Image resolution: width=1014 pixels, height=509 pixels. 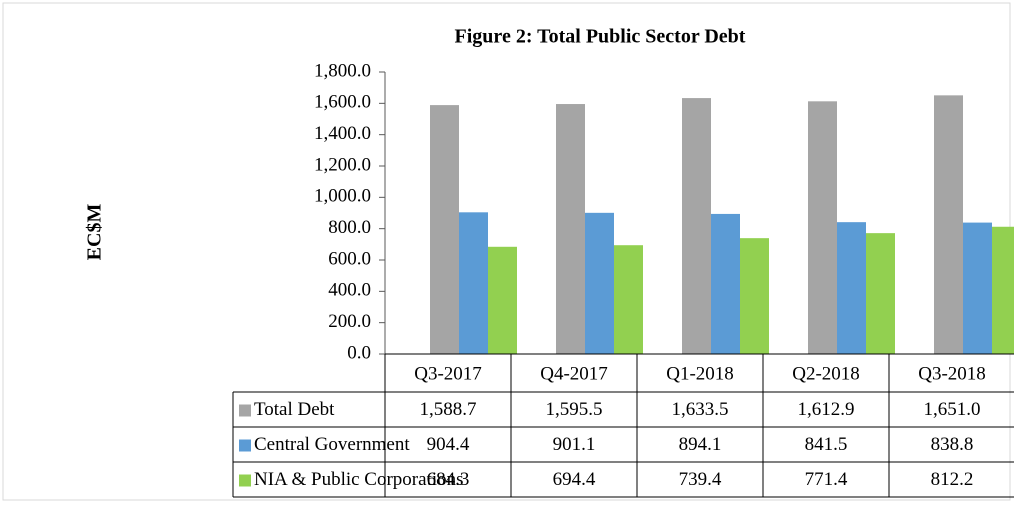 What do you see at coordinates (448, 409) in the screenshot?
I see `table-value: 1,588.7` at bounding box center [448, 409].